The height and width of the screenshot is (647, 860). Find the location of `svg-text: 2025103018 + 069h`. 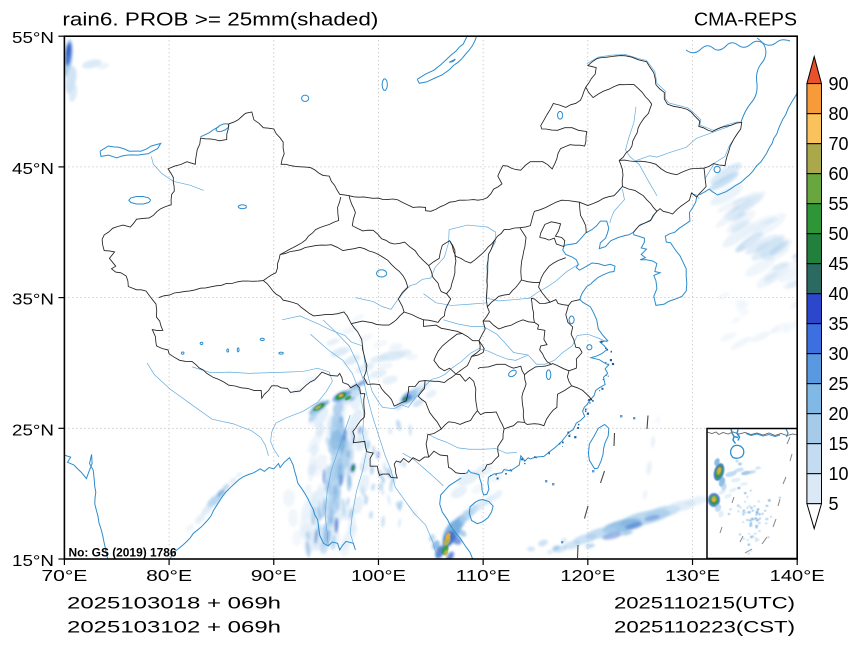

svg-text: 2025103018 + 069h is located at coordinates (174, 603).